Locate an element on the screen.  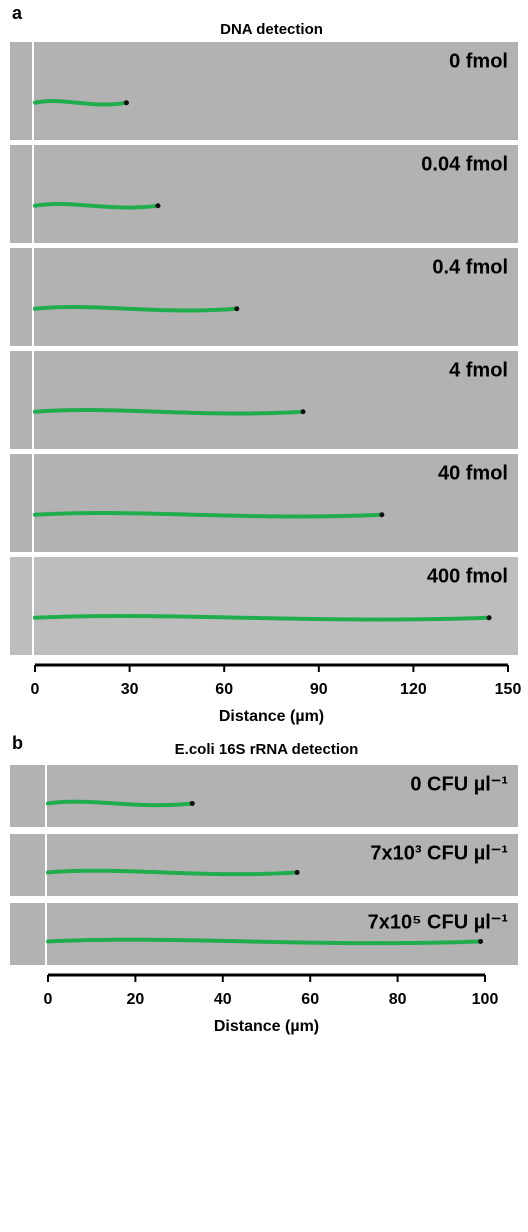
x-tick-label: 120 is located at coordinates (413, 689).